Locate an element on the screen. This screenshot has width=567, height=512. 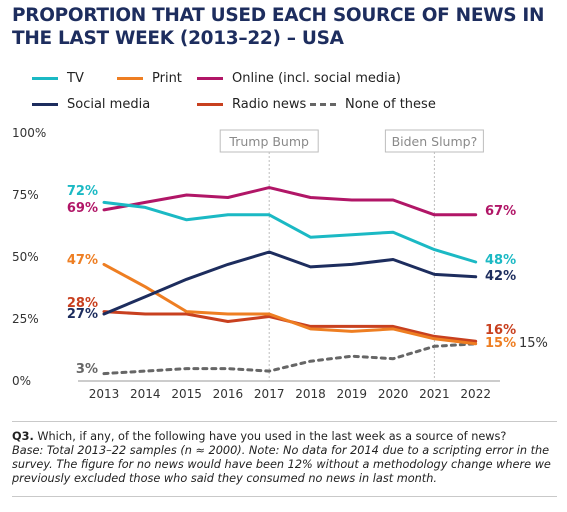
legend-label-social-media: Social media is located at coordinates (109, 104).